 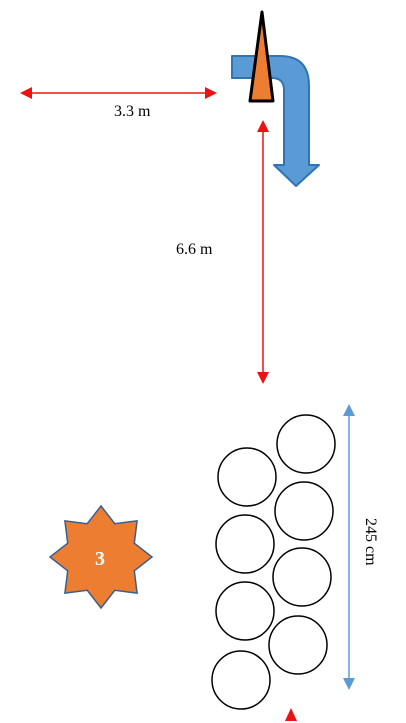 What do you see at coordinates (275, 121) in the screenshot?
I see `turn-down-arrow-icon` at bounding box center [275, 121].